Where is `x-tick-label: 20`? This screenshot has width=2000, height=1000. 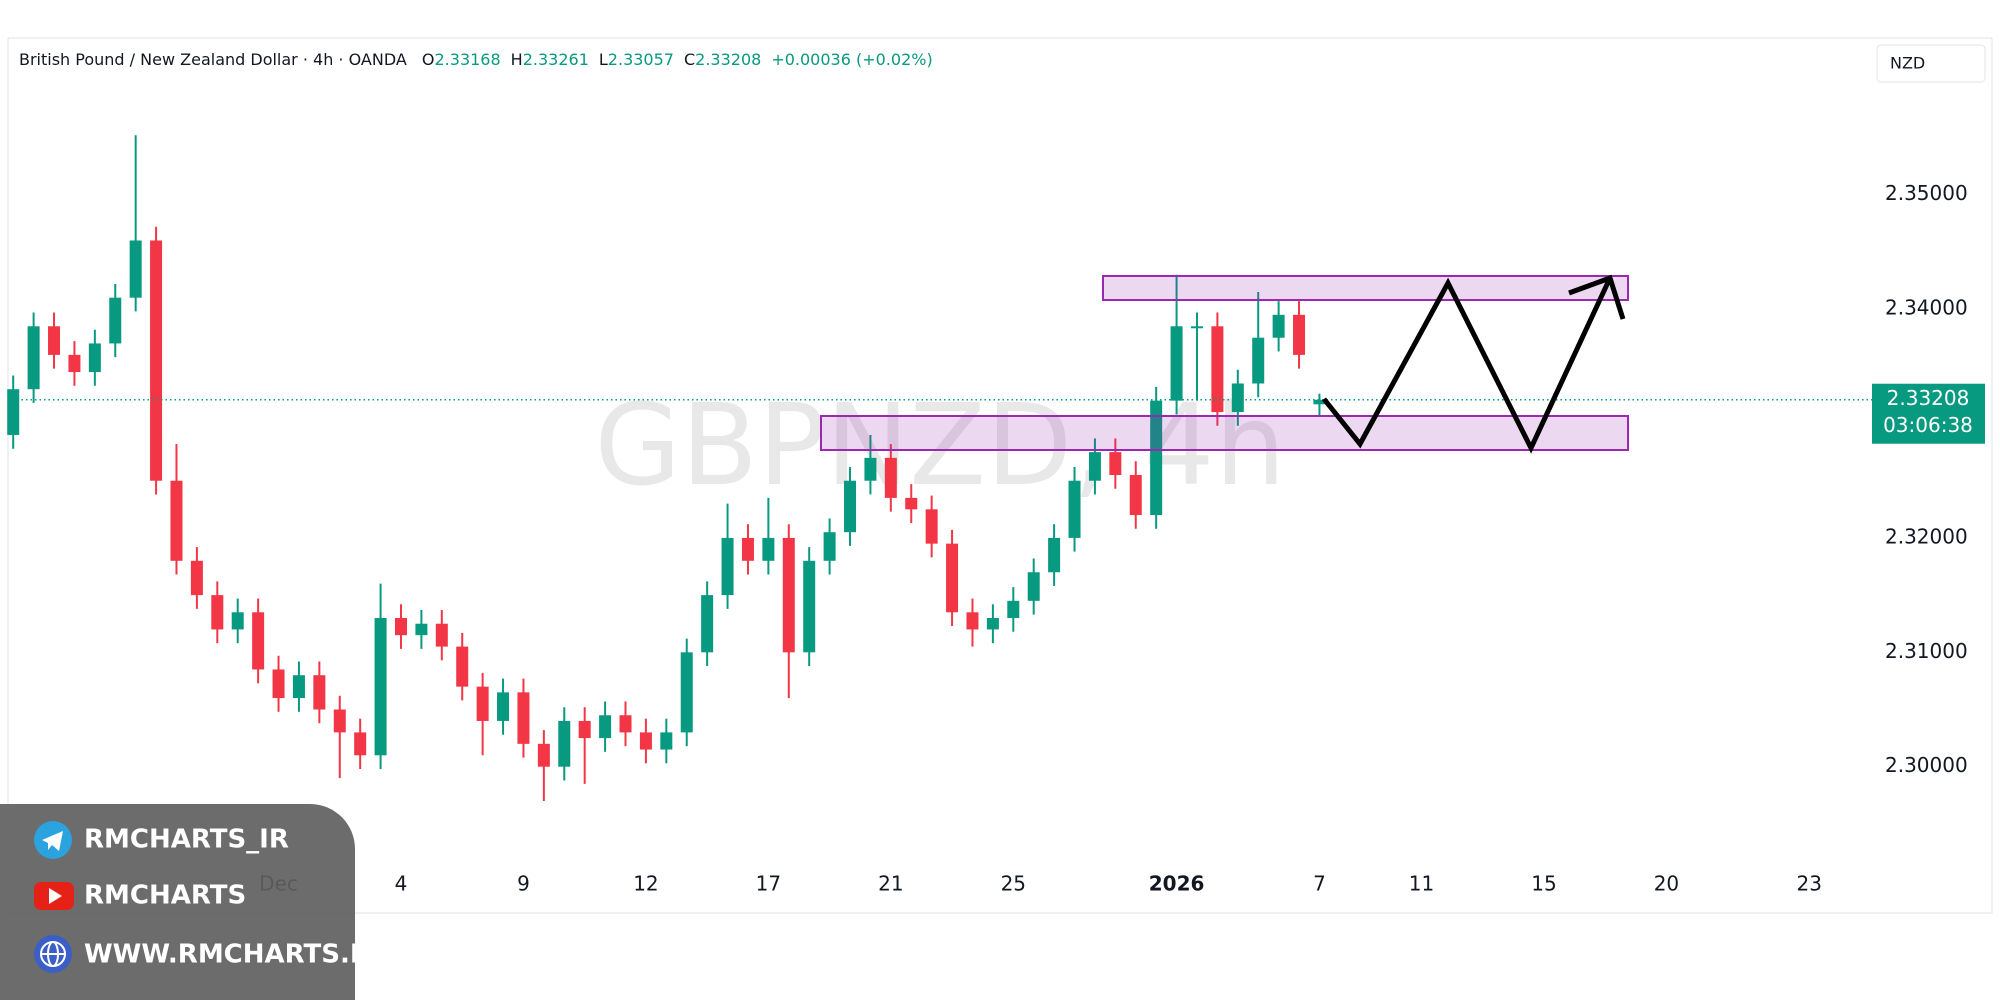 x-tick-label: 20 is located at coordinates (1666, 884).